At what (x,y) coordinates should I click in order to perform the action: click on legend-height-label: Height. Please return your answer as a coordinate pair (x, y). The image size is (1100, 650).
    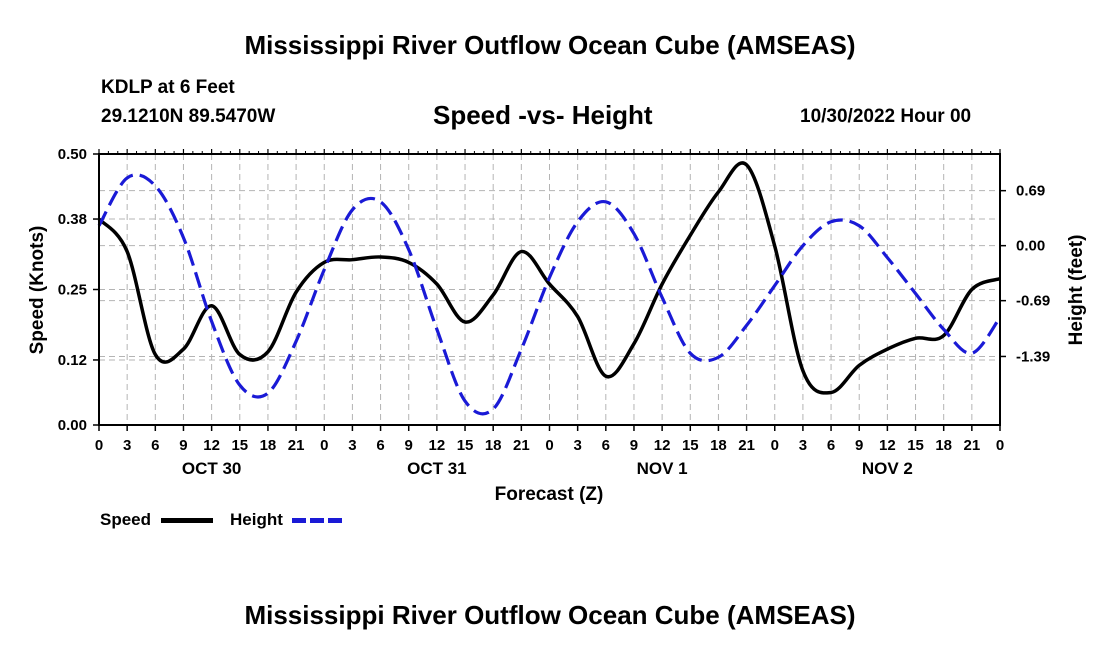
    Looking at the image, I should click on (256, 519).